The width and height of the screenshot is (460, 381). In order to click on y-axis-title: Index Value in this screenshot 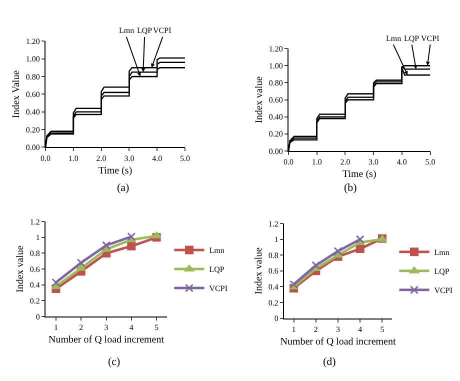, I will do `click(16, 94)`.